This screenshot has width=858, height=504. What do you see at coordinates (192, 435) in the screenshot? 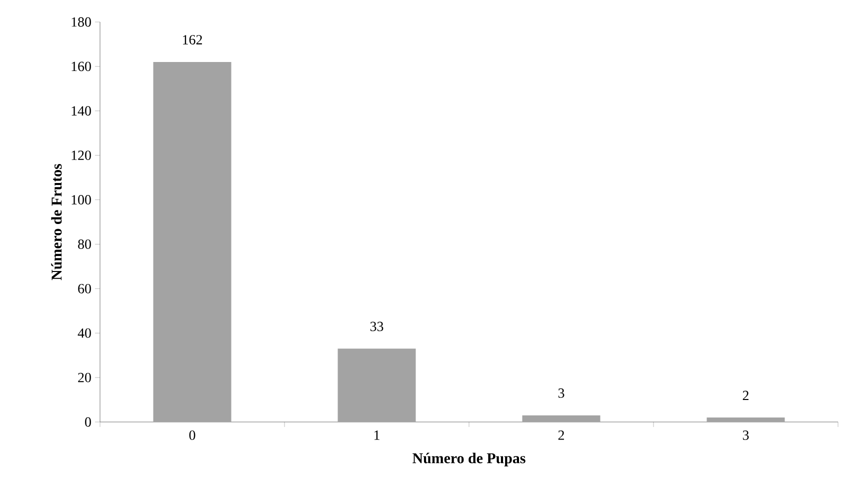
I see `x-tick-label: 0` at bounding box center [192, 435].